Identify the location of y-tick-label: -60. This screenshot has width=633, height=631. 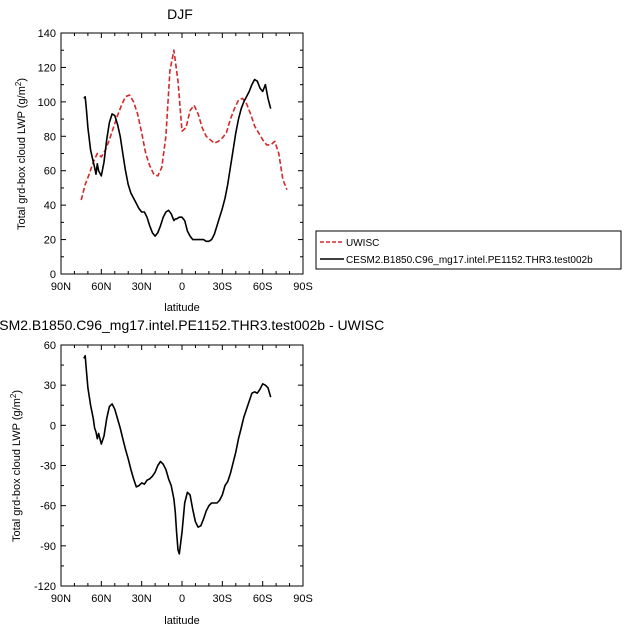
(48, 507).